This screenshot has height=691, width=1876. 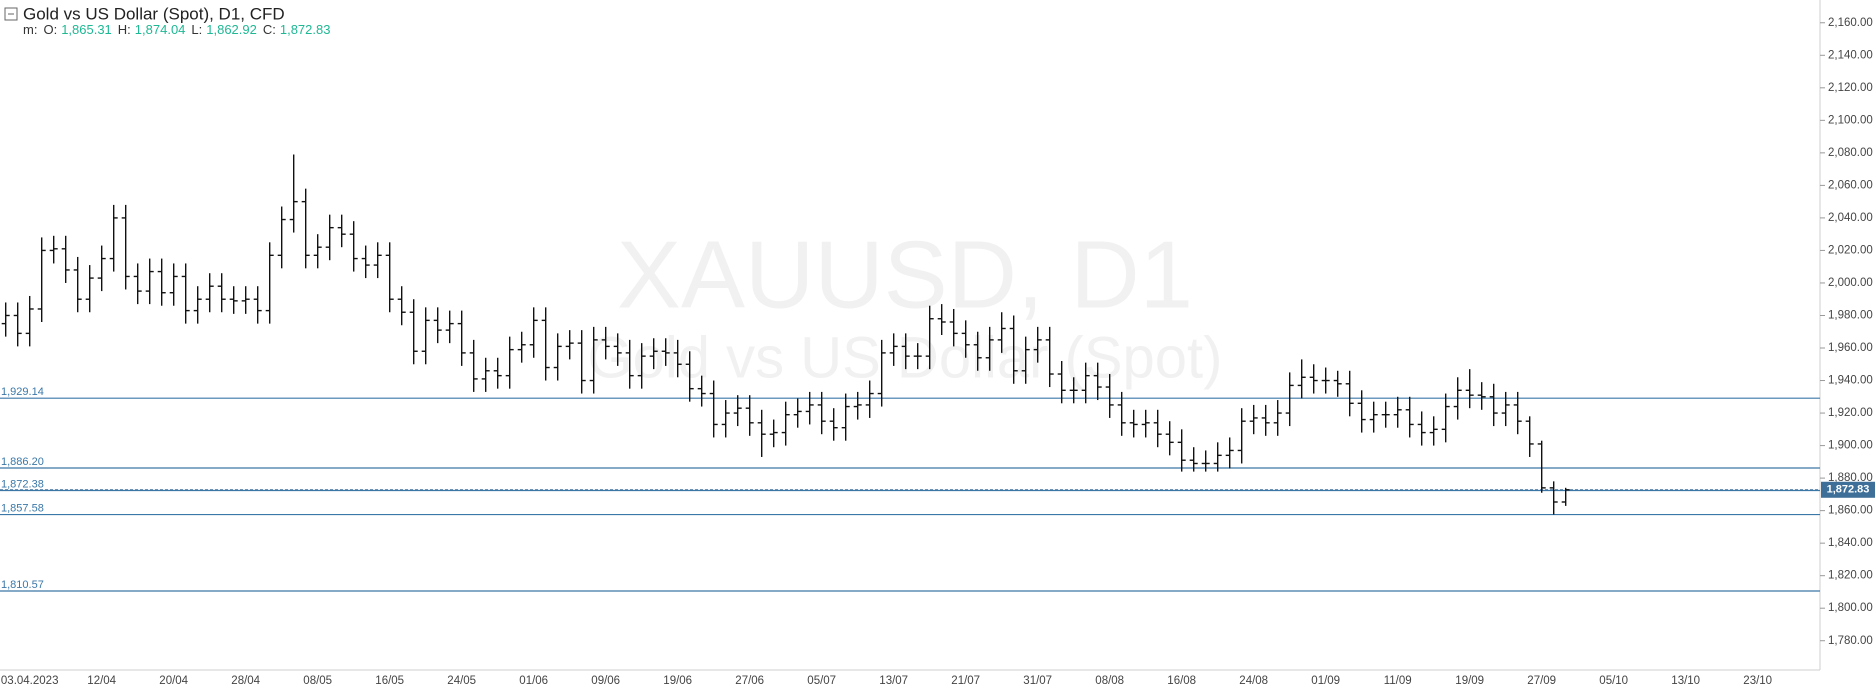 I want to click on x-tick-label: 09/06, so click(x=605, y=681).